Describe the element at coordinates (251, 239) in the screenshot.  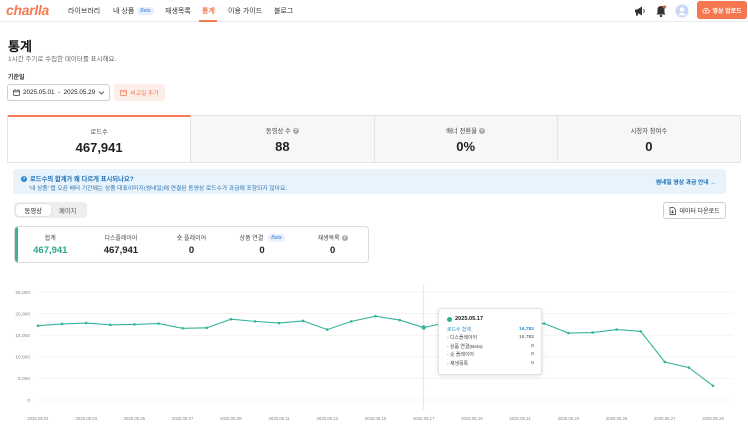
I see `summary-label-text: 상품 연결` at that location.